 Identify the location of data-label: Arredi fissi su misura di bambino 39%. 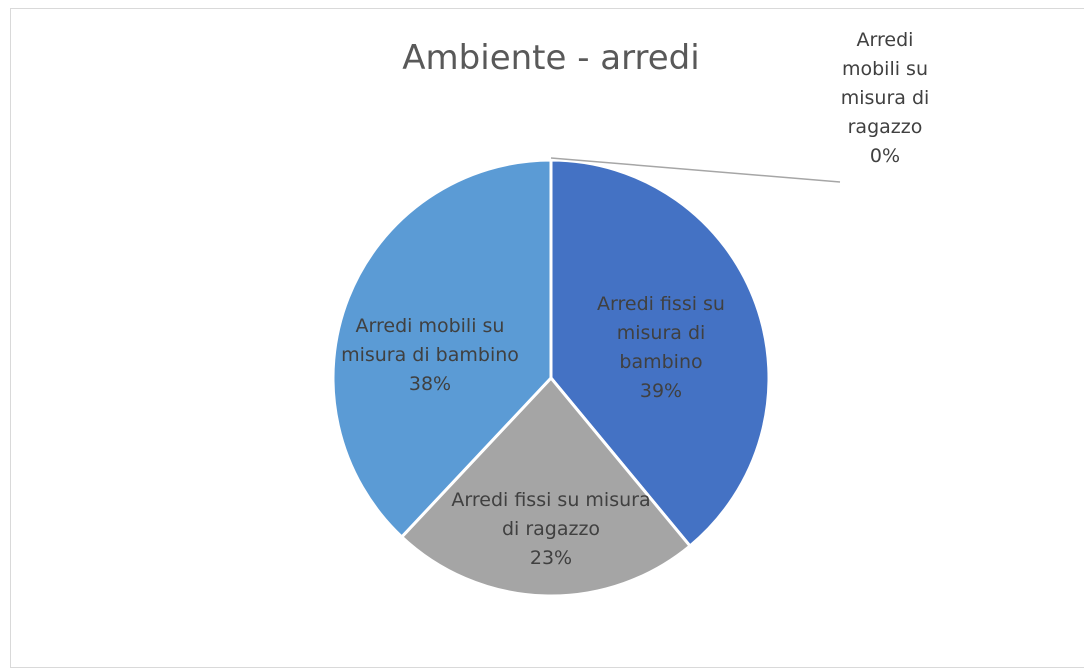
(661, 348).